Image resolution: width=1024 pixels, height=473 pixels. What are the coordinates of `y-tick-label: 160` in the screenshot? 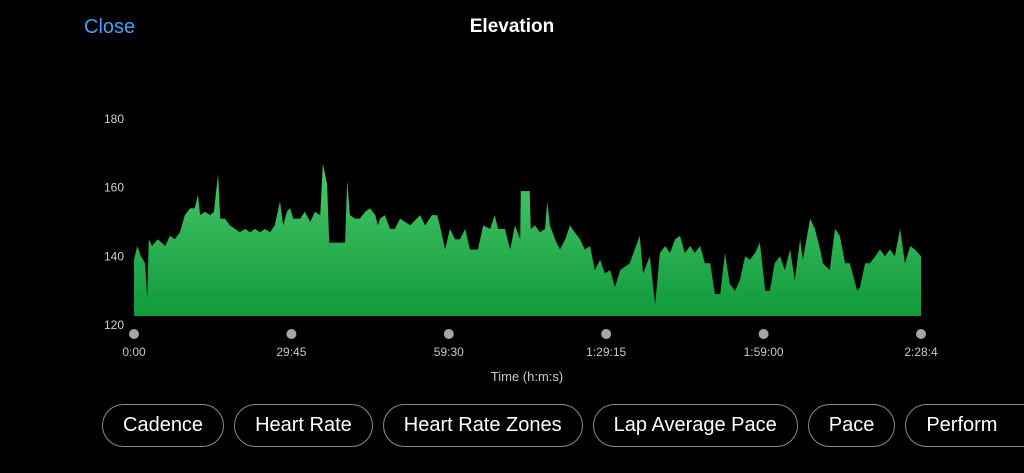 It's located at (114, 188).